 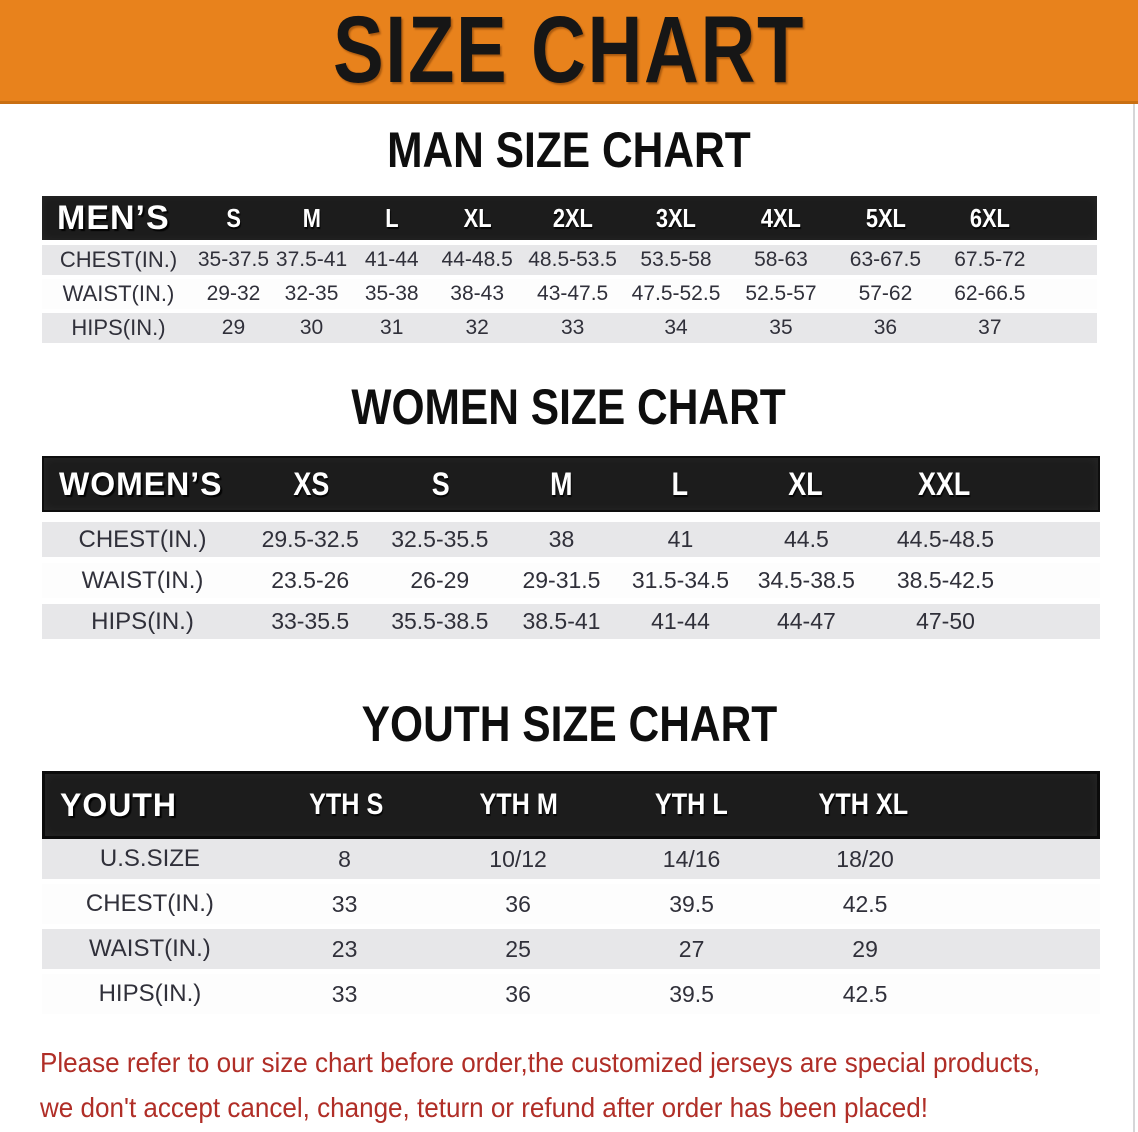 I want to click on men-hips-in-value-l: 31, so click(x=392, y=327).